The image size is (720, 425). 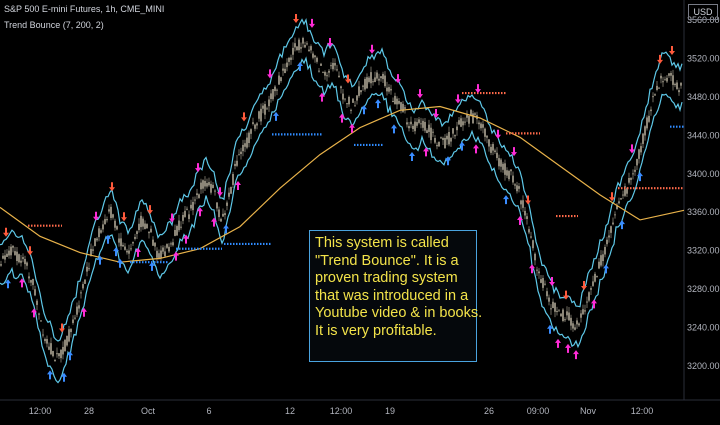 What do you see at coordinates (386, 278) in the screenshot?
I see `annotation-line: proven trading system` at bounding box center [386, 278].